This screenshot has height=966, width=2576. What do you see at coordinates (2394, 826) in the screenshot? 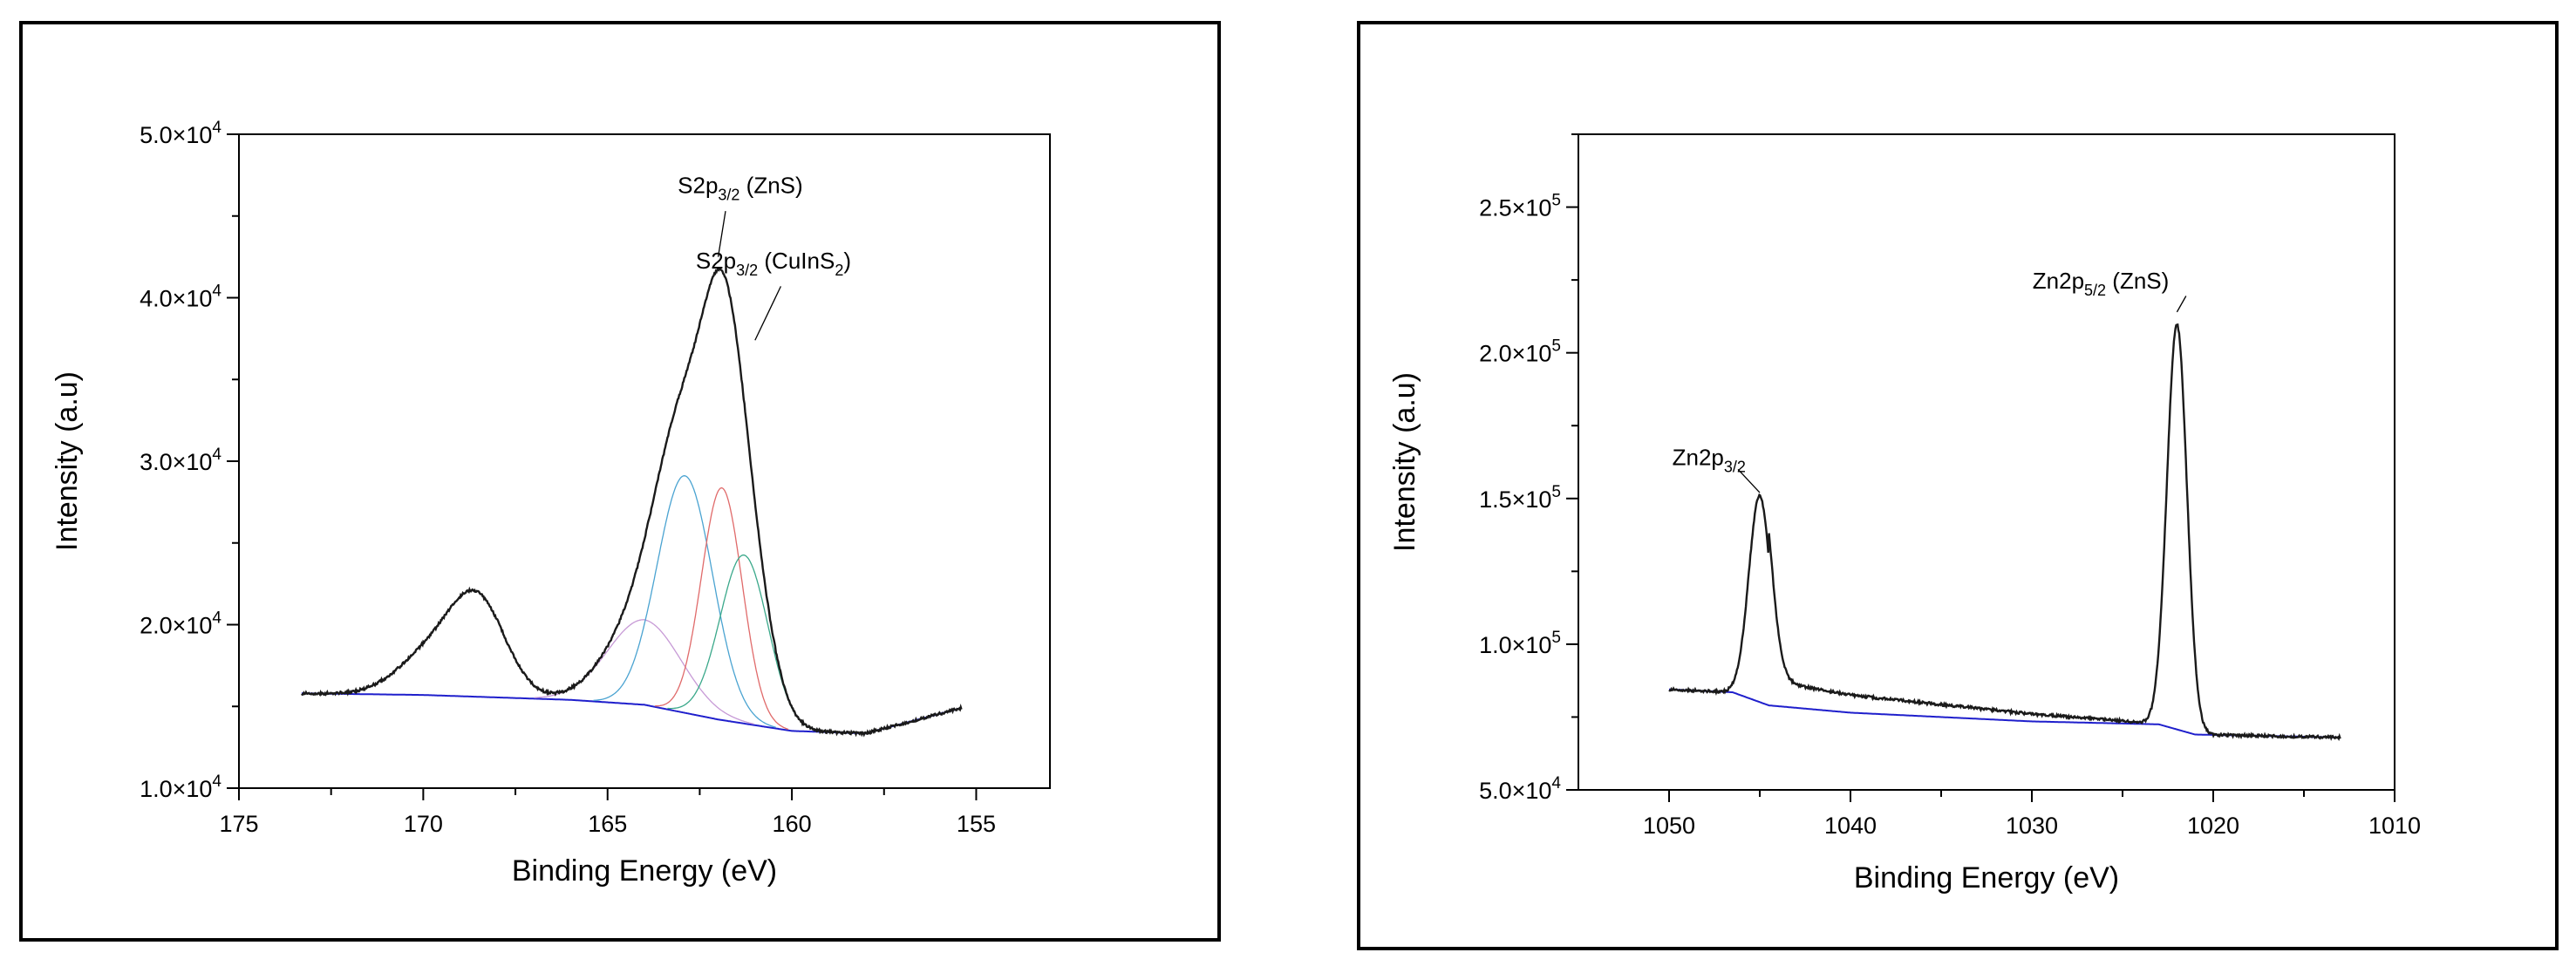
I see `right-x-tick-label: 1010` at bounding box center [2394, 826].